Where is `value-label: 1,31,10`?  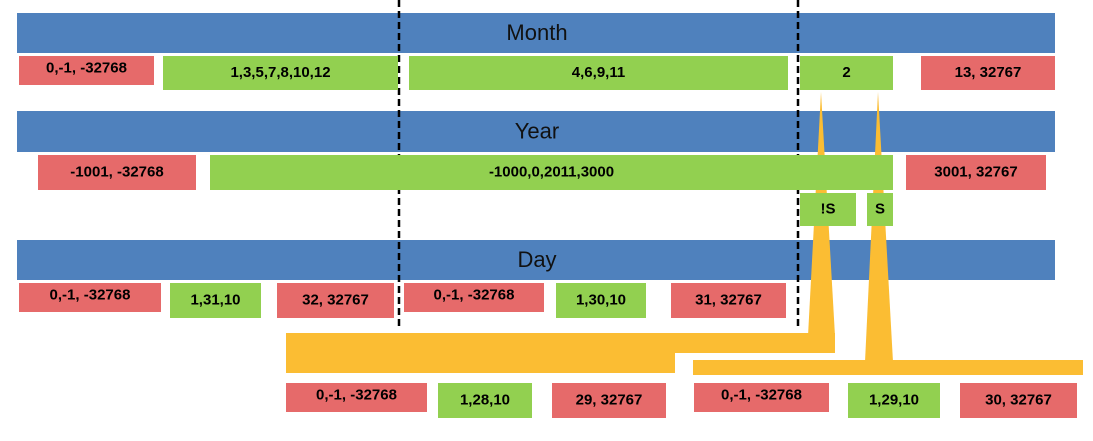
value-label: 1,31,10 is located at coordinates (215, 299).